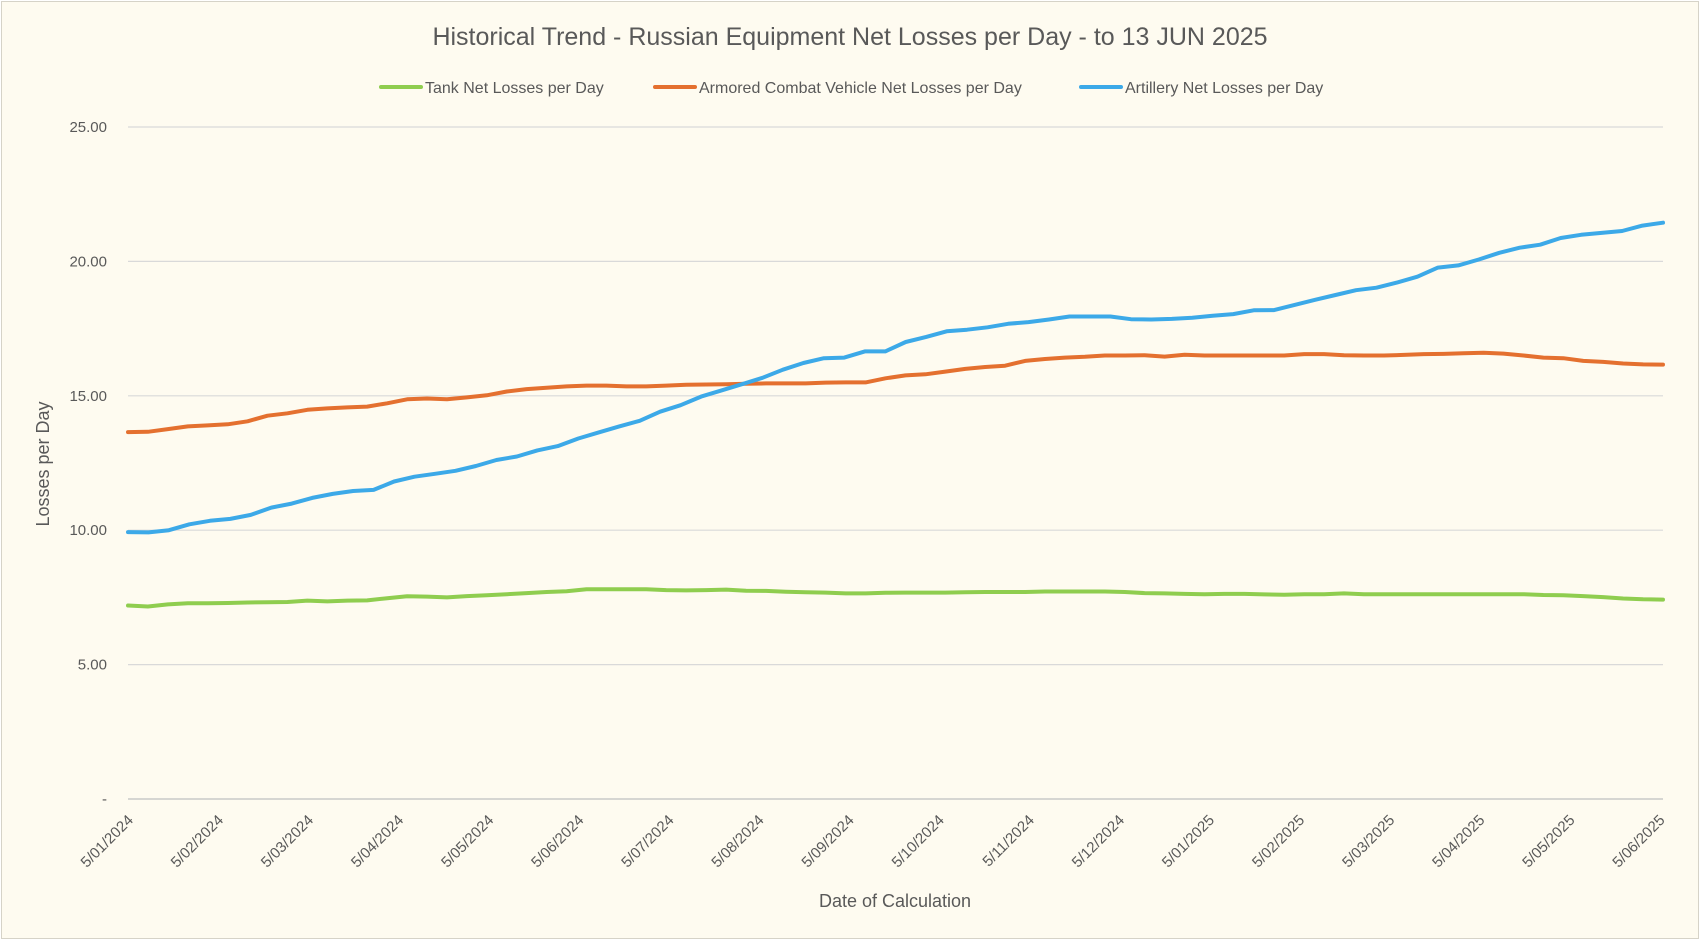 The image size is (1700, 940). I want to click on x-tick-label: 5/05/2024, so click(467, 841).